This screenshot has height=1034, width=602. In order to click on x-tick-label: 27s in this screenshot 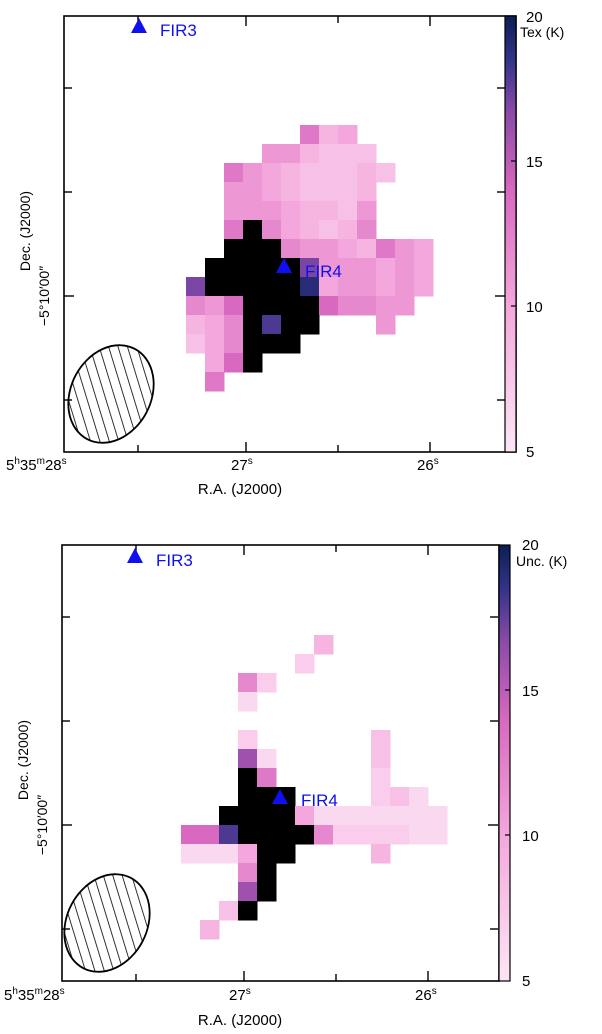, I will do `click(240, 995)`.